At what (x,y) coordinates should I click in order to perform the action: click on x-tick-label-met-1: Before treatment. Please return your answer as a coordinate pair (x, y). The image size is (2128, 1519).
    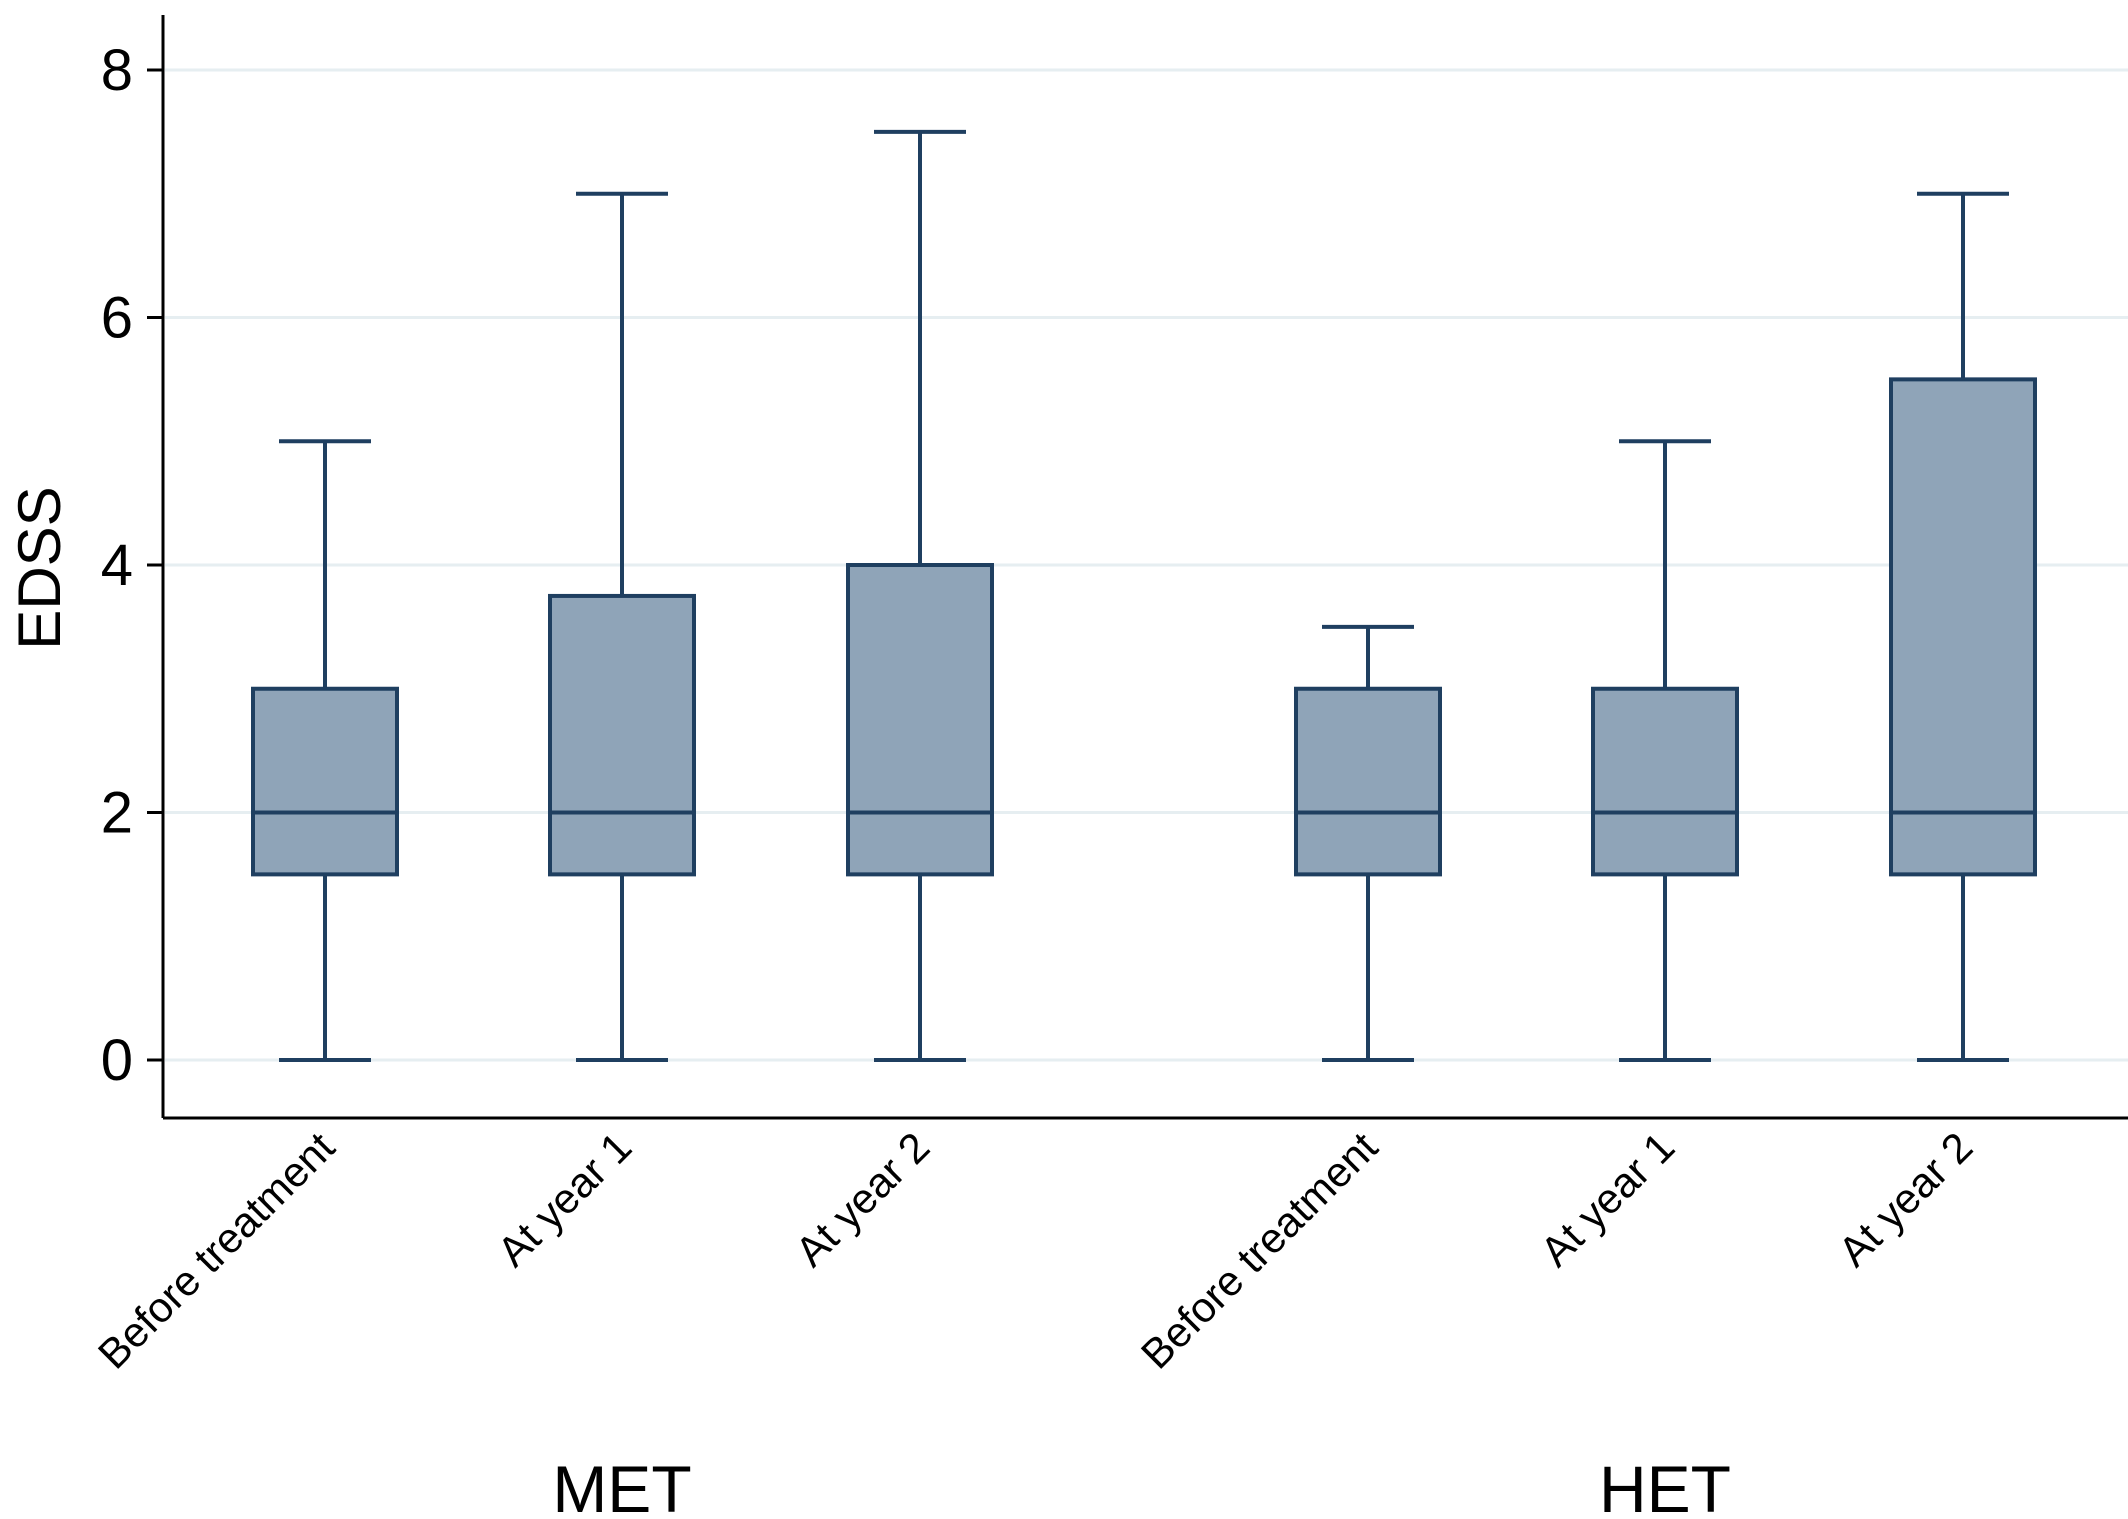
    Looking at the image, I should click on (216, 1250).